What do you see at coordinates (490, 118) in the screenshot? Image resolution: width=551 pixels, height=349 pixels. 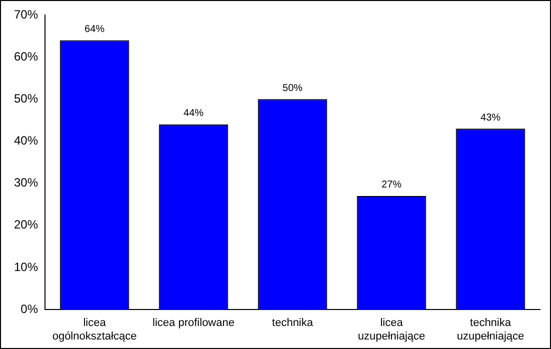 I see `data-label: 43%` at bounding box center [490, 118].